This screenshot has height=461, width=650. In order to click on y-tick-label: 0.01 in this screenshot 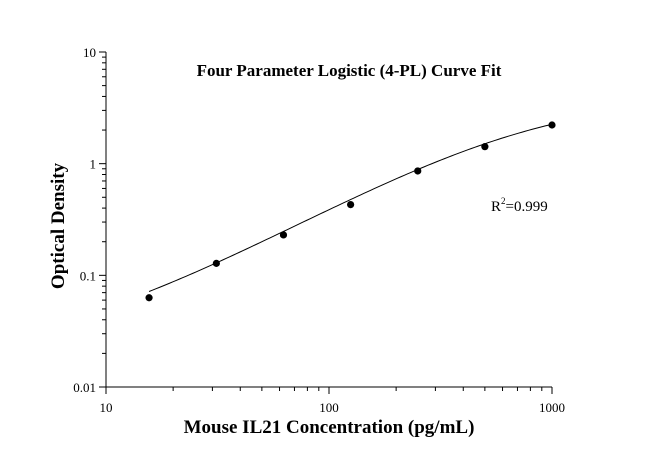, I will do `click(84, 387)`.